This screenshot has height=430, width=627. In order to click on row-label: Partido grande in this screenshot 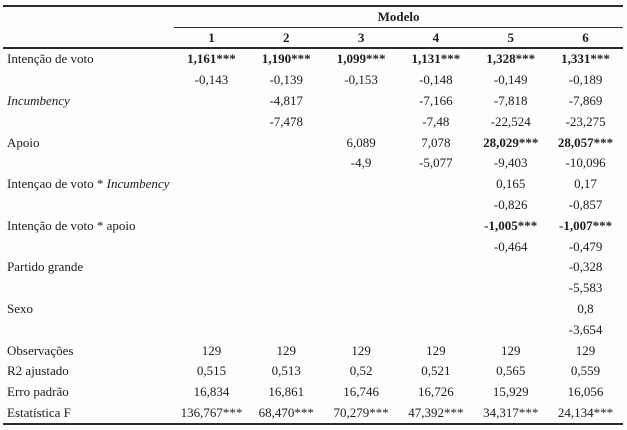, I will do `click(88, 267)`.